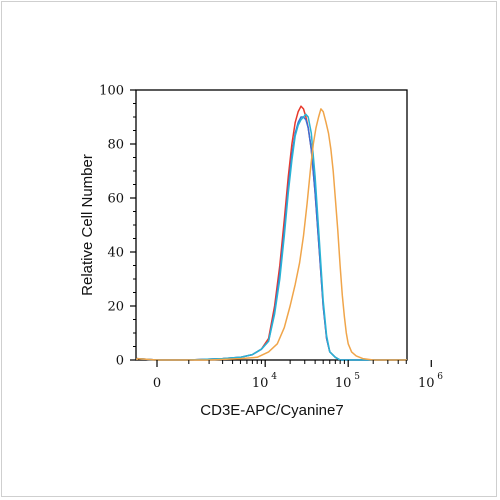  Describe the element at coordinates (157, 383) in the screenshot. I see `x-tick-label: 0` at that location.